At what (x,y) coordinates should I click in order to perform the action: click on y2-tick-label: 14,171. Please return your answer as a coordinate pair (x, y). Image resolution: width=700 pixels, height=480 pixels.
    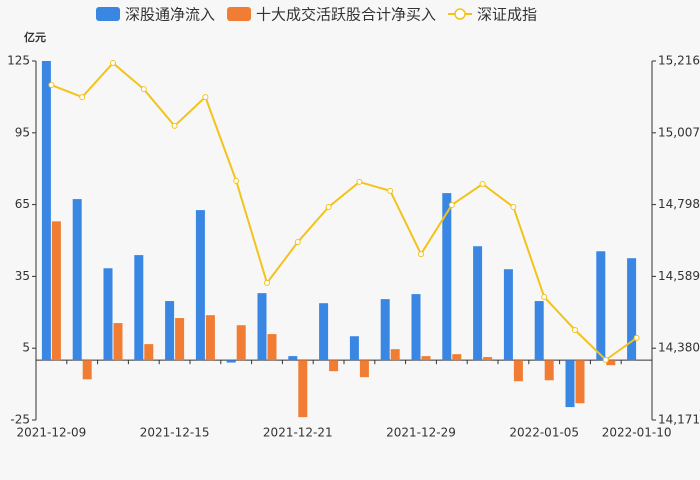
    Looking at the image, I should click on (679, 420).